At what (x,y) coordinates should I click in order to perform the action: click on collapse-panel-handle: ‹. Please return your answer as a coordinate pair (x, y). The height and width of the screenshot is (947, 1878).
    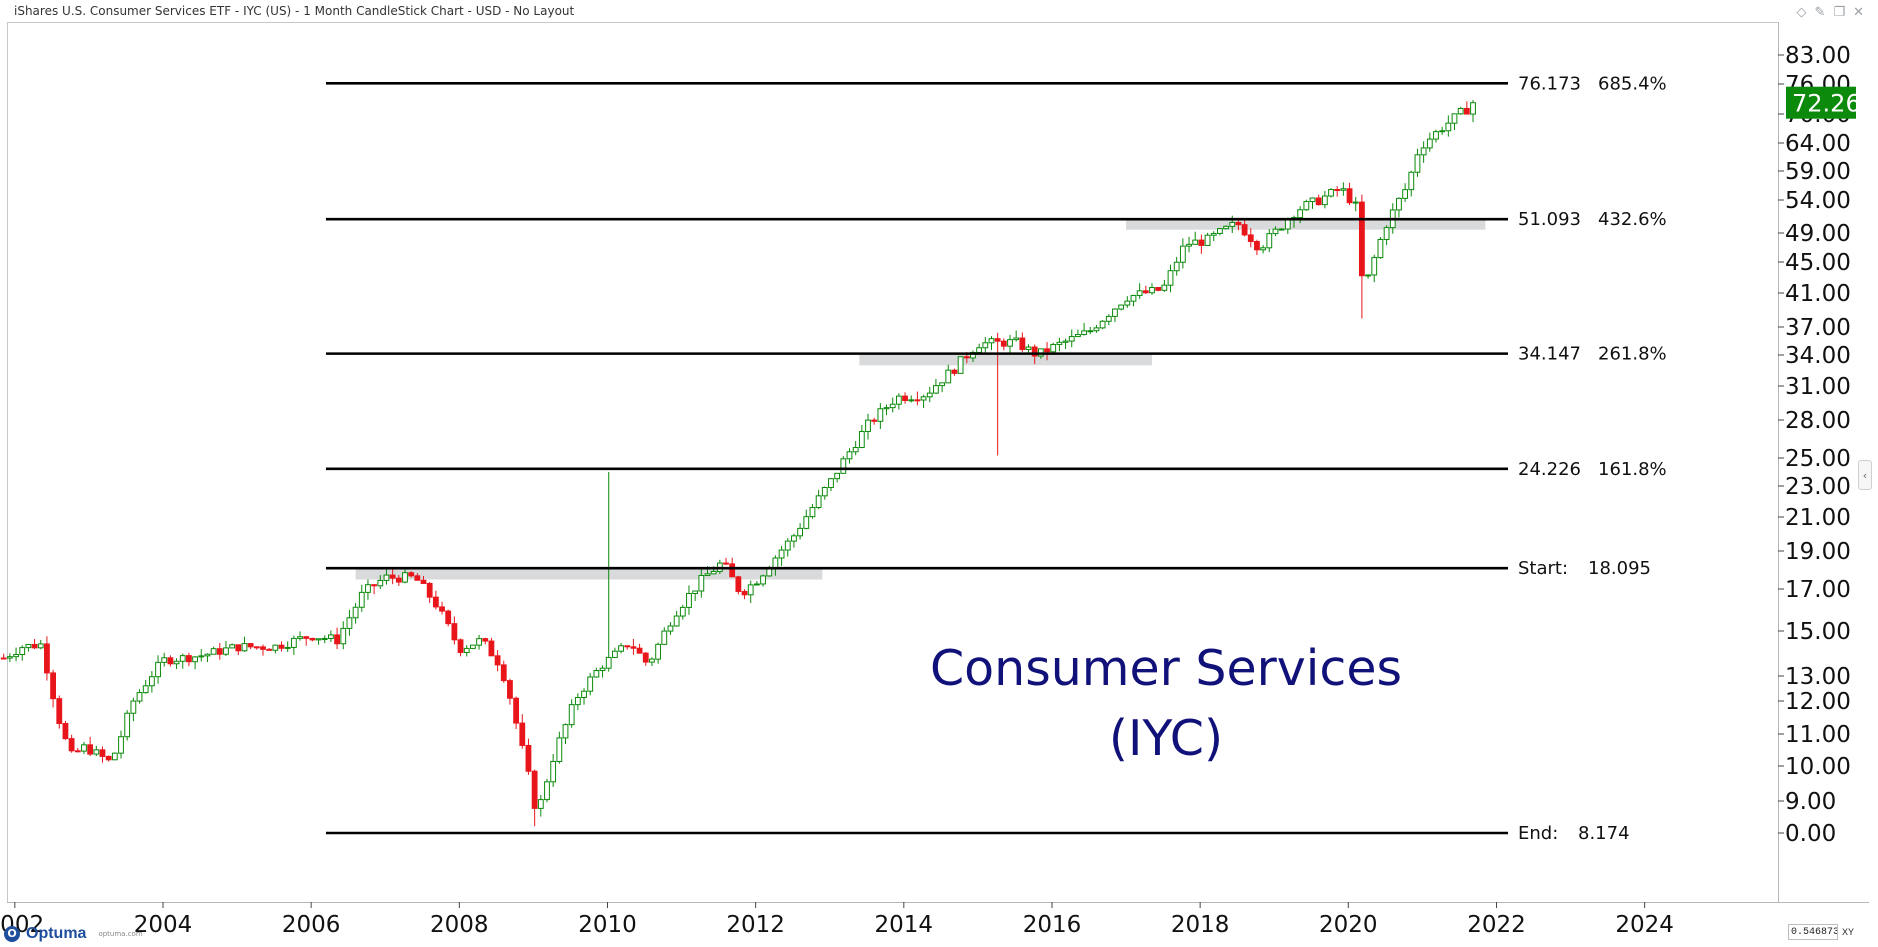
    Looking at the image, I should click on (1865, 475).